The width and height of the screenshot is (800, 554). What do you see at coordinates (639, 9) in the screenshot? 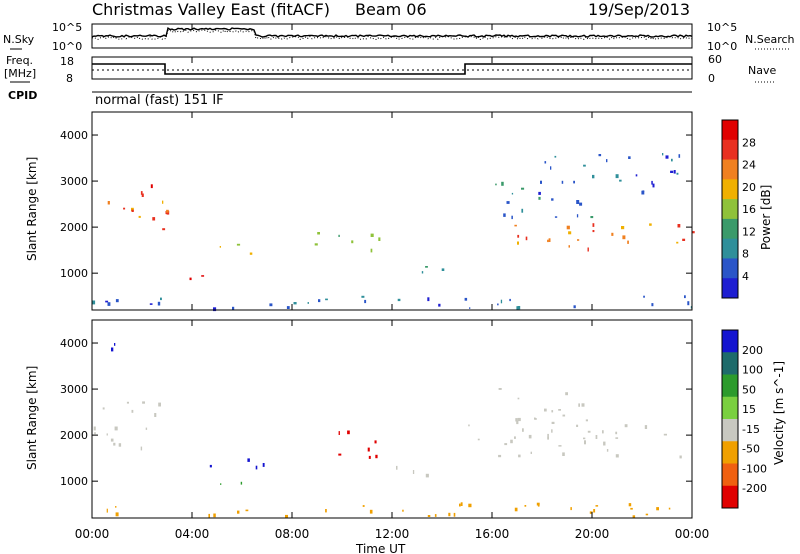
I see `date-label: 19/Sep/2013` at bounding box center [639, 9].